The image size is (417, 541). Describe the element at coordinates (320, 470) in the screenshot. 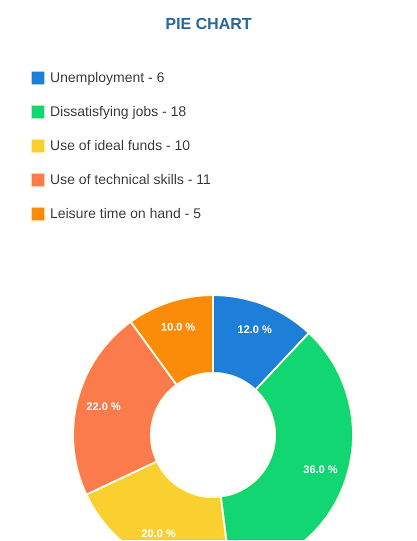

I see `data-label: 36.0 %` at that location.